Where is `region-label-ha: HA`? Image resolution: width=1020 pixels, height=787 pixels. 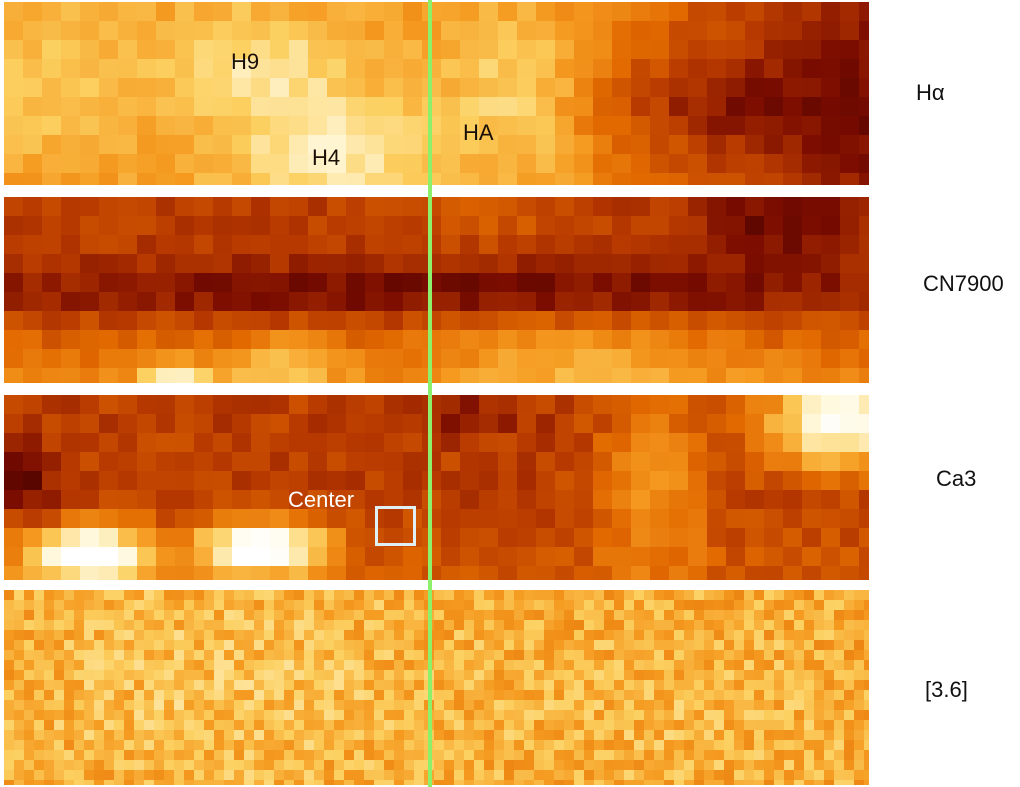 region-label-ha: HA is located at coordinates (478, 132).